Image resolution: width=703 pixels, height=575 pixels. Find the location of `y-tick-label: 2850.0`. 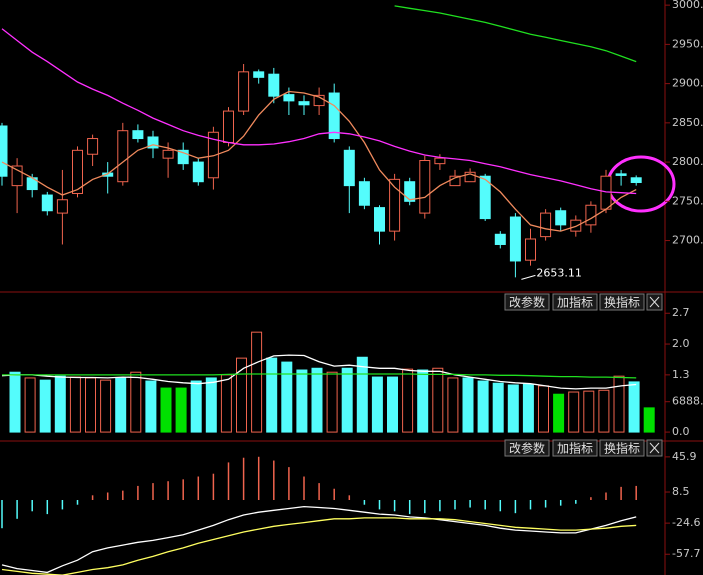

y-tick-label: 2850.0 is located at coordinates (687, 122).